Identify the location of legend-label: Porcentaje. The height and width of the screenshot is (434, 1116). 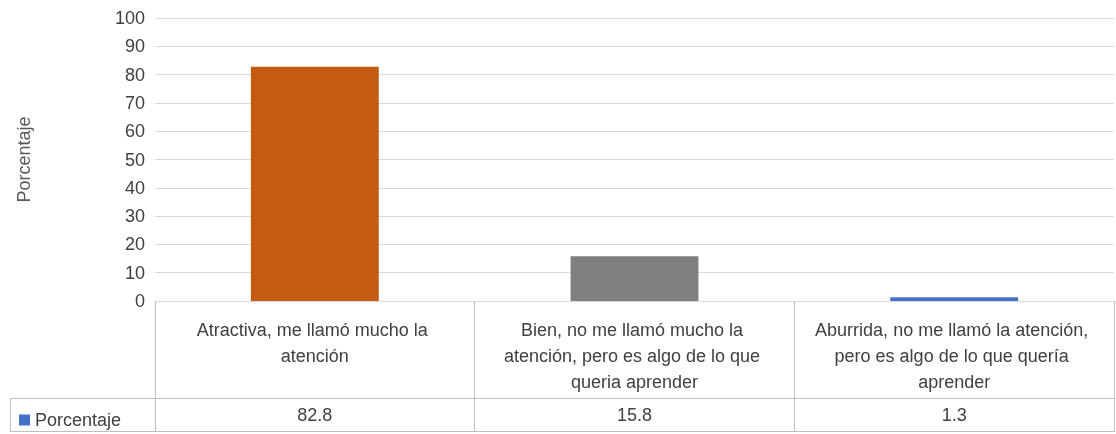
(78, 420).